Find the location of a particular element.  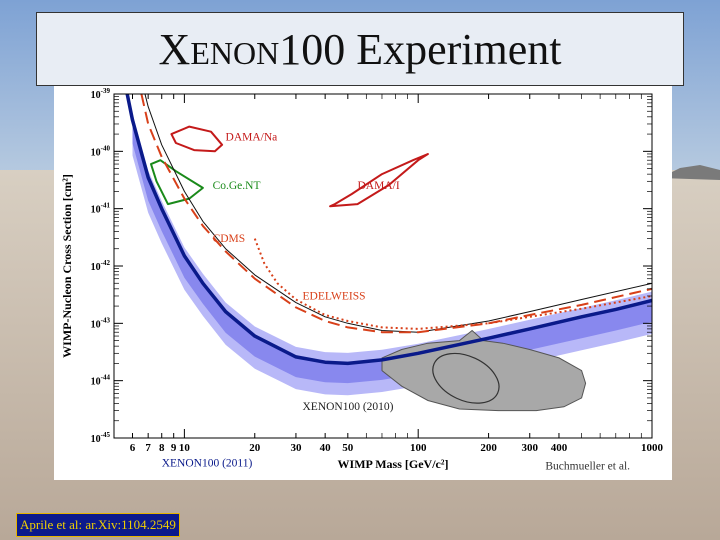

x-tick-label: 7 is located at coordinates (148, 448).